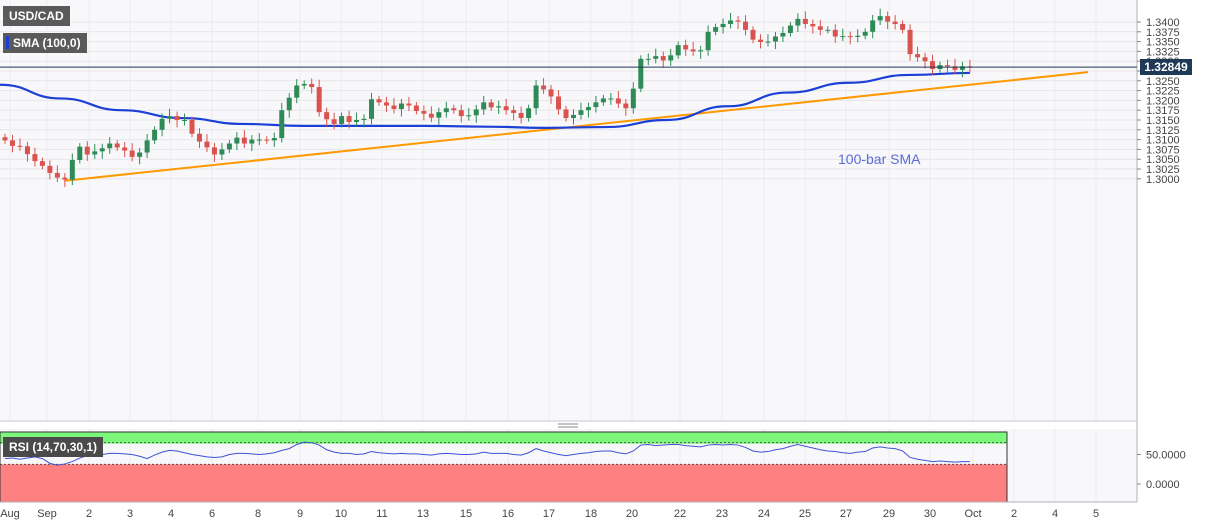  Describe the element at coordinates (341, 514) in the screenshot. I see `x-tick-label: 10` at that location.